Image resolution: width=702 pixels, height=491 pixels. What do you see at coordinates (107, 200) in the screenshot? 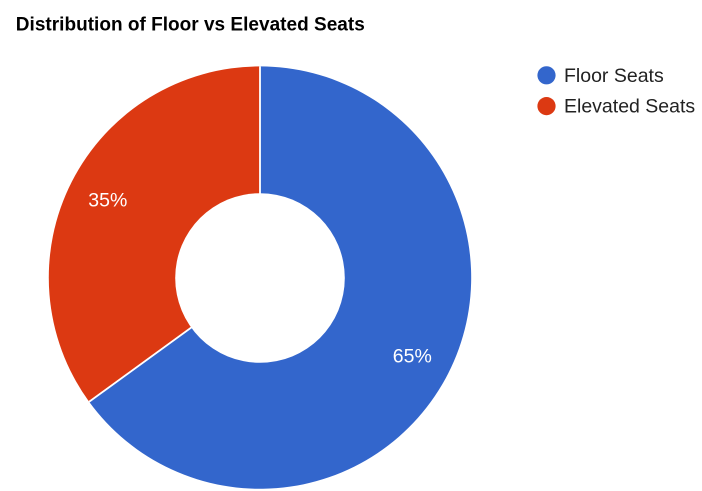
I see `svg-text: 35%` at bounding box center [107, 200].